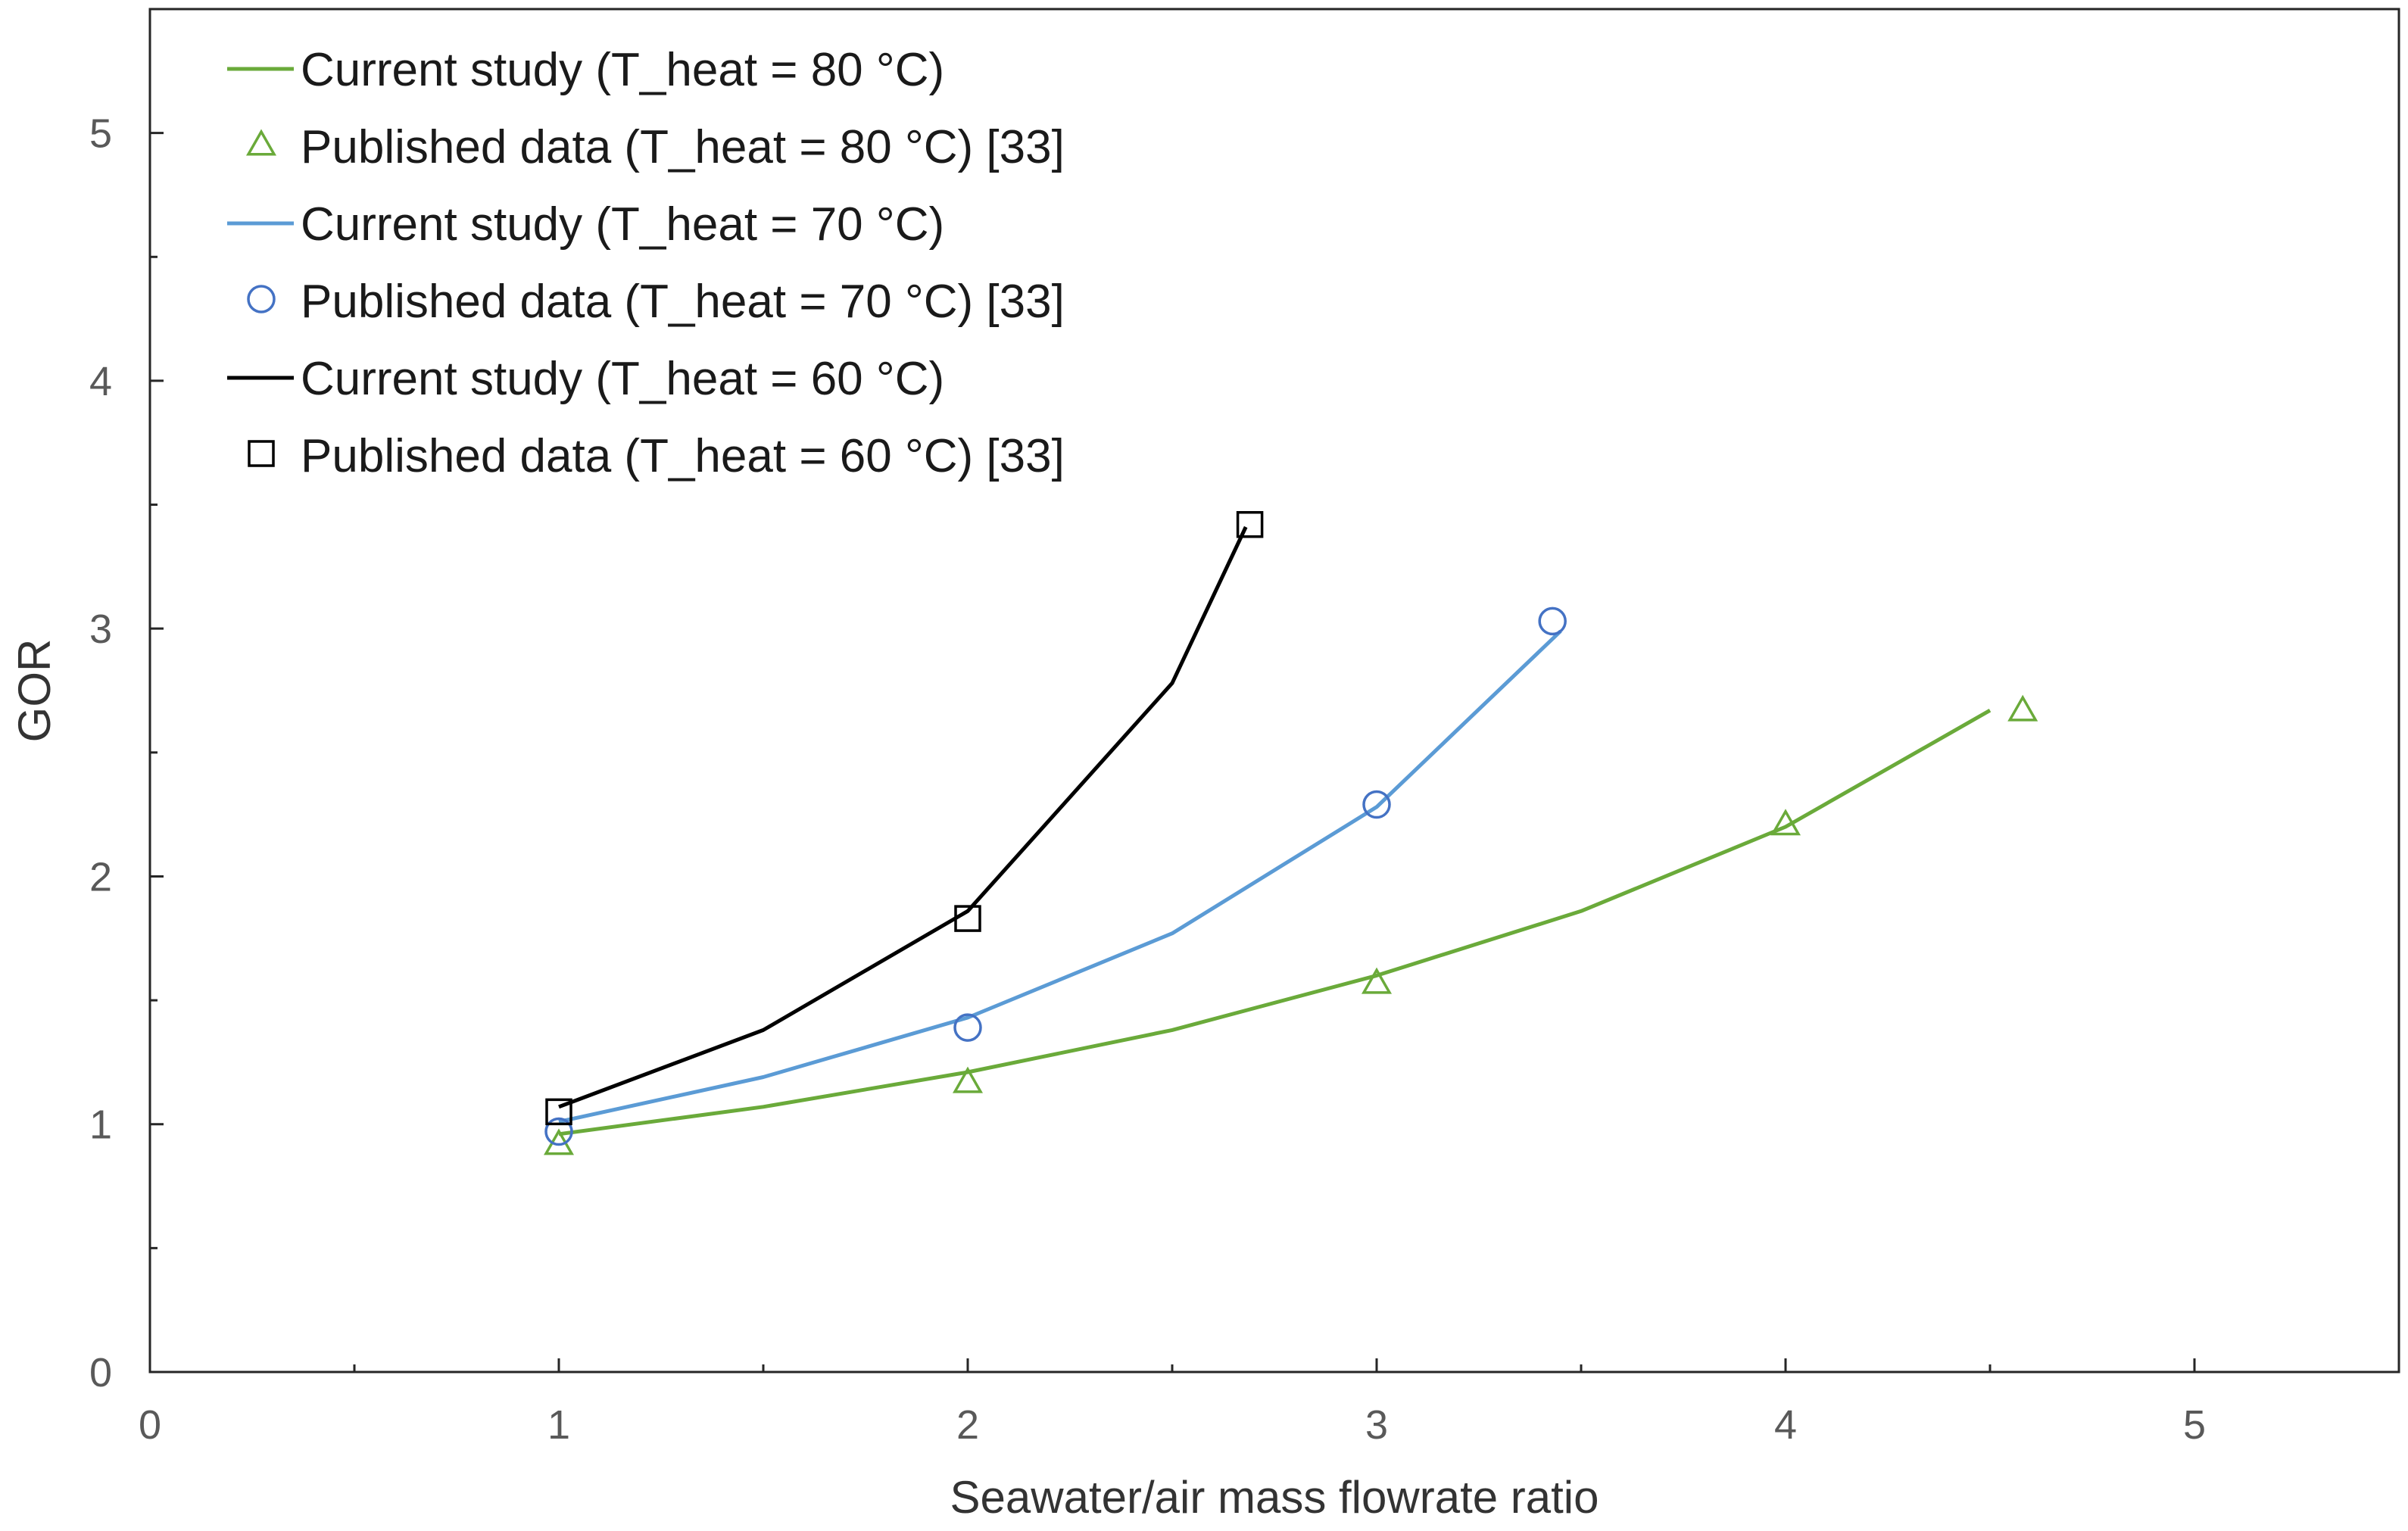 This screenshot has width=2408, height=1531. Describe the element at coordinates (683, 147) in the screenshot. I see `legend-label: Published data (T_heat = 80 °C) [33]` at that location.